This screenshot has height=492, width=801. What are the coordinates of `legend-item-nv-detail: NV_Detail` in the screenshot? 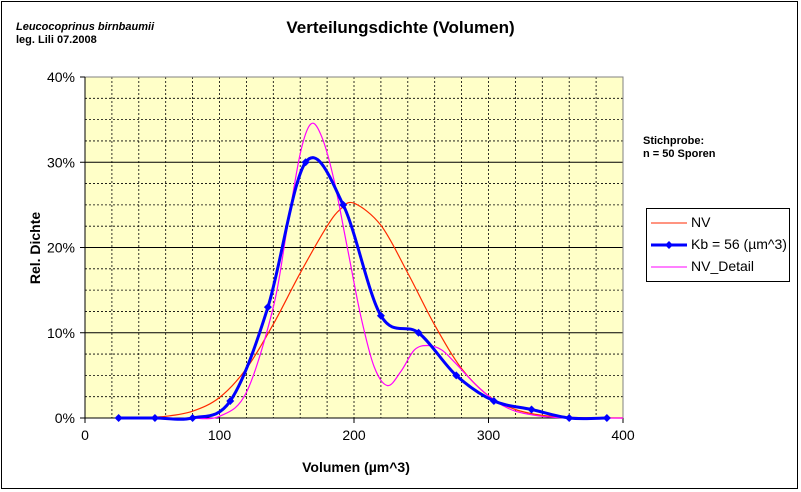 It's located at (717, 267).